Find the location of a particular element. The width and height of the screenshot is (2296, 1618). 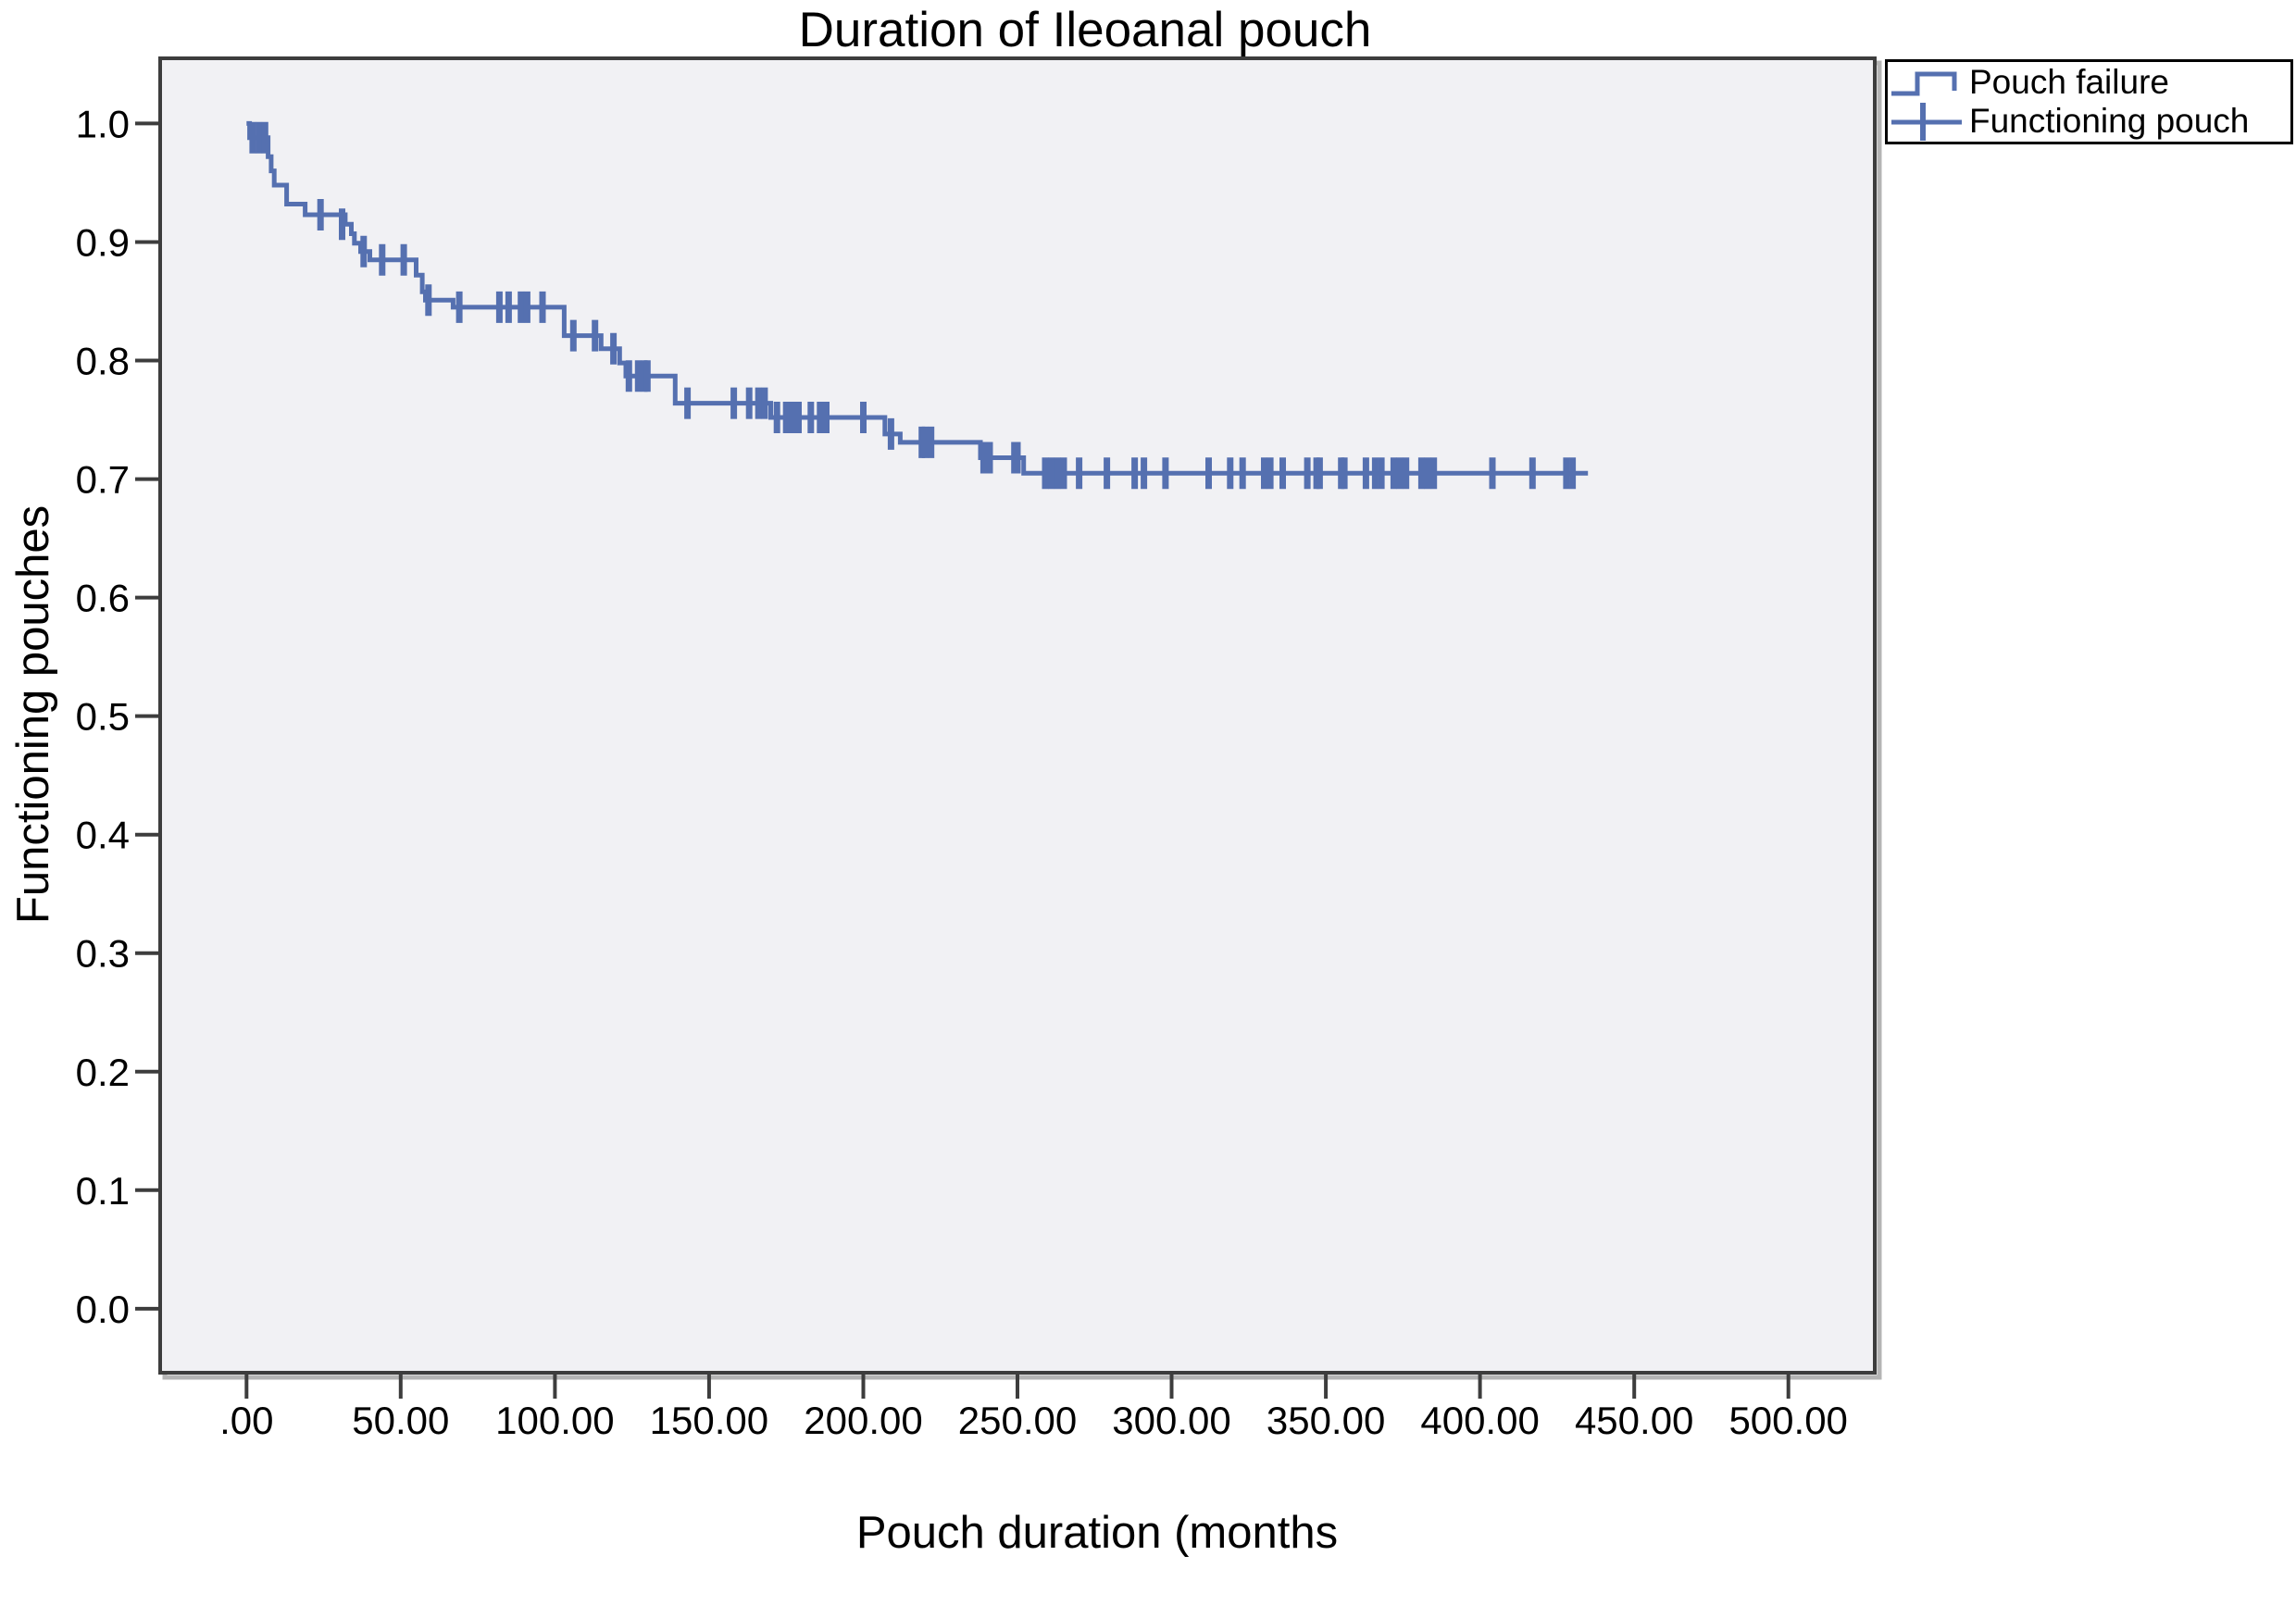

y-tick-label: 0.6 is located at coordinates (103, 598).